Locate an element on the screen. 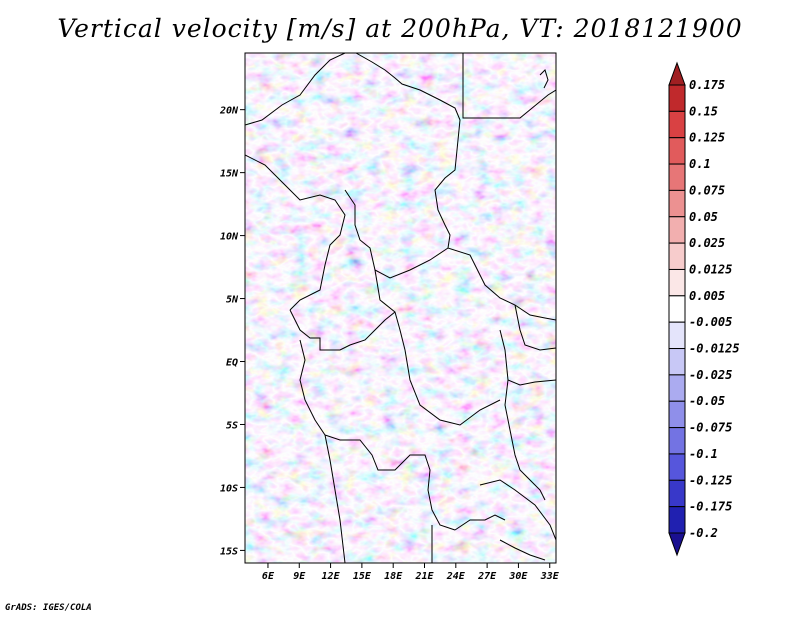 The image size is (800, 618). colorbar-label: -0.2 is located at coordinates (703, 533).